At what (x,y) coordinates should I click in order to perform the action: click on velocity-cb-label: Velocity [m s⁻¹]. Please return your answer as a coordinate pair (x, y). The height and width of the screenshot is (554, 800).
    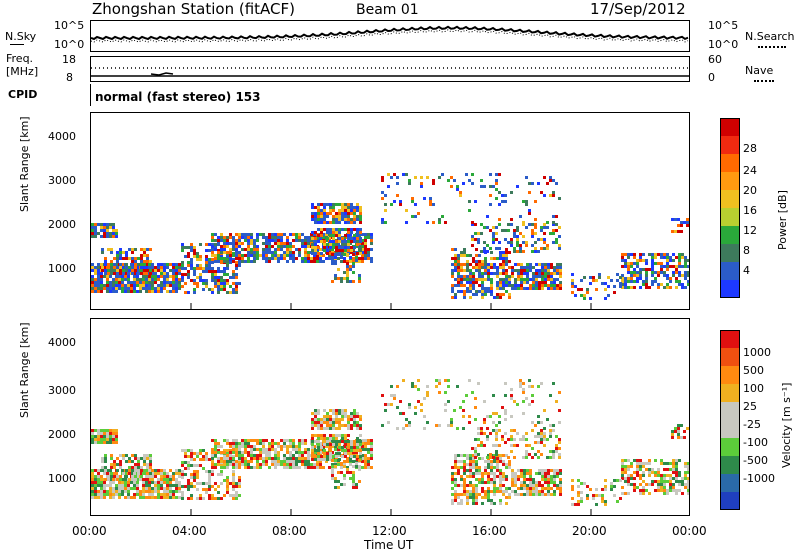
    Looking at the image, I should click on (786, 425).